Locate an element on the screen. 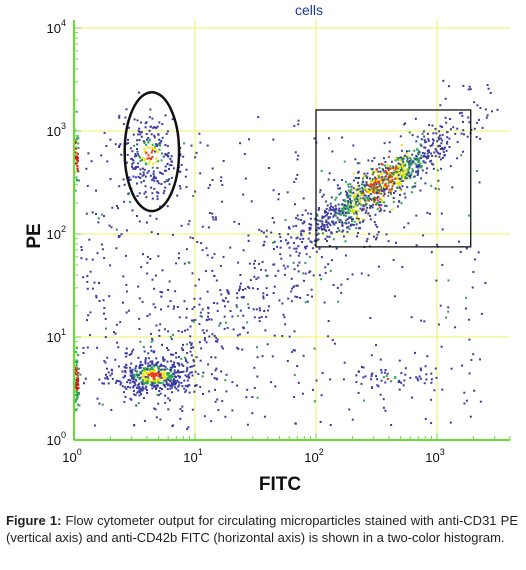  chart-title: cells is located at coordinates (309, 10).